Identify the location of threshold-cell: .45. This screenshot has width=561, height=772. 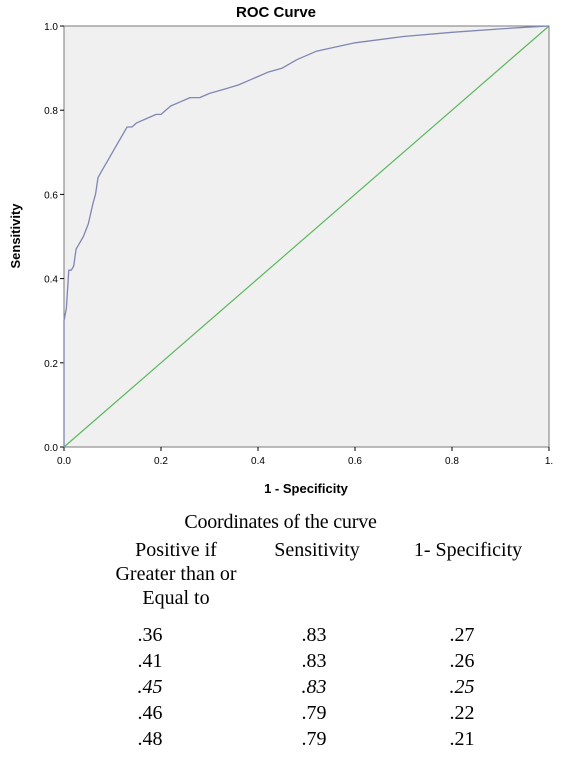
(150, 687).